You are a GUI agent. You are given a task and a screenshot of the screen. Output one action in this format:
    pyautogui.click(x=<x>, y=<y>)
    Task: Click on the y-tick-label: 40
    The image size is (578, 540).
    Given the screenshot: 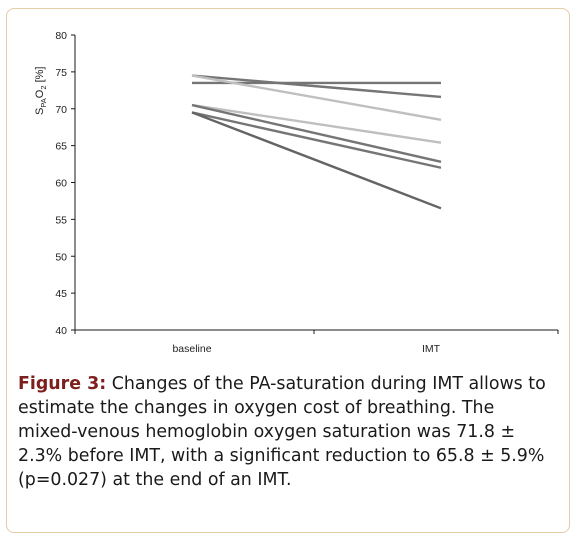 What is the action you would take?
    pyautogui.click(x=61, y=331)
    